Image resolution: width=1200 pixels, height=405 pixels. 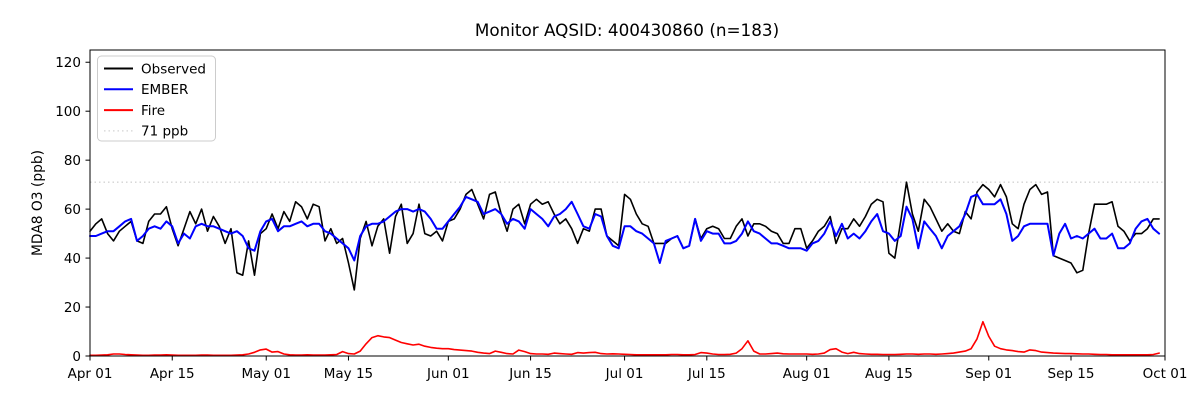 What do you see at coordinates (68, 63) in the screenshot?
I see `y-tick-label: 120` at bounding box center [68, 63].